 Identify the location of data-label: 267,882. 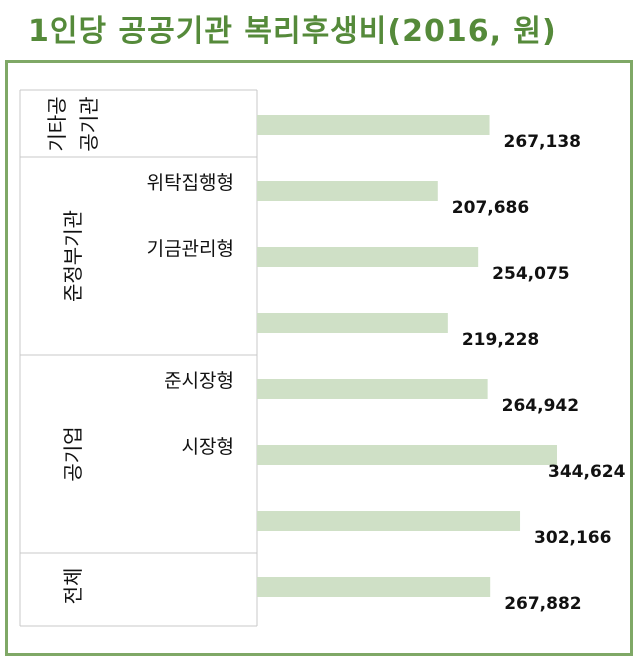
(542, 604).